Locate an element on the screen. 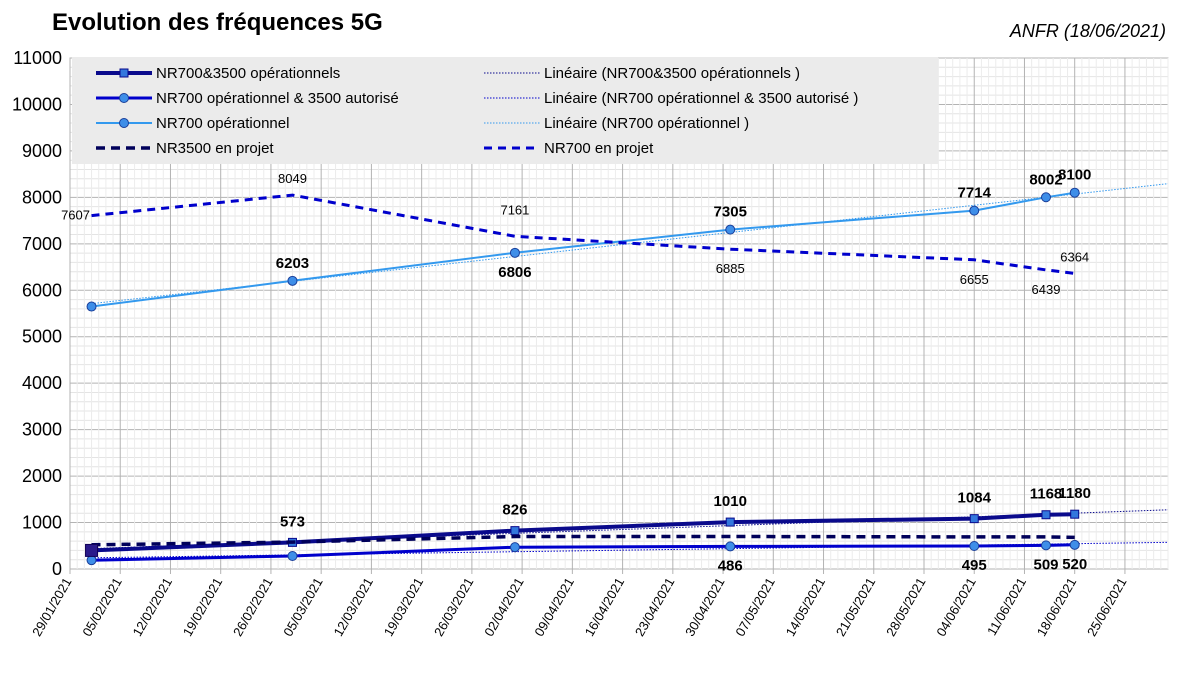 The height and width of the screenshot is (680, 1202). data-label: 495 is located at coordinates (974, 565).